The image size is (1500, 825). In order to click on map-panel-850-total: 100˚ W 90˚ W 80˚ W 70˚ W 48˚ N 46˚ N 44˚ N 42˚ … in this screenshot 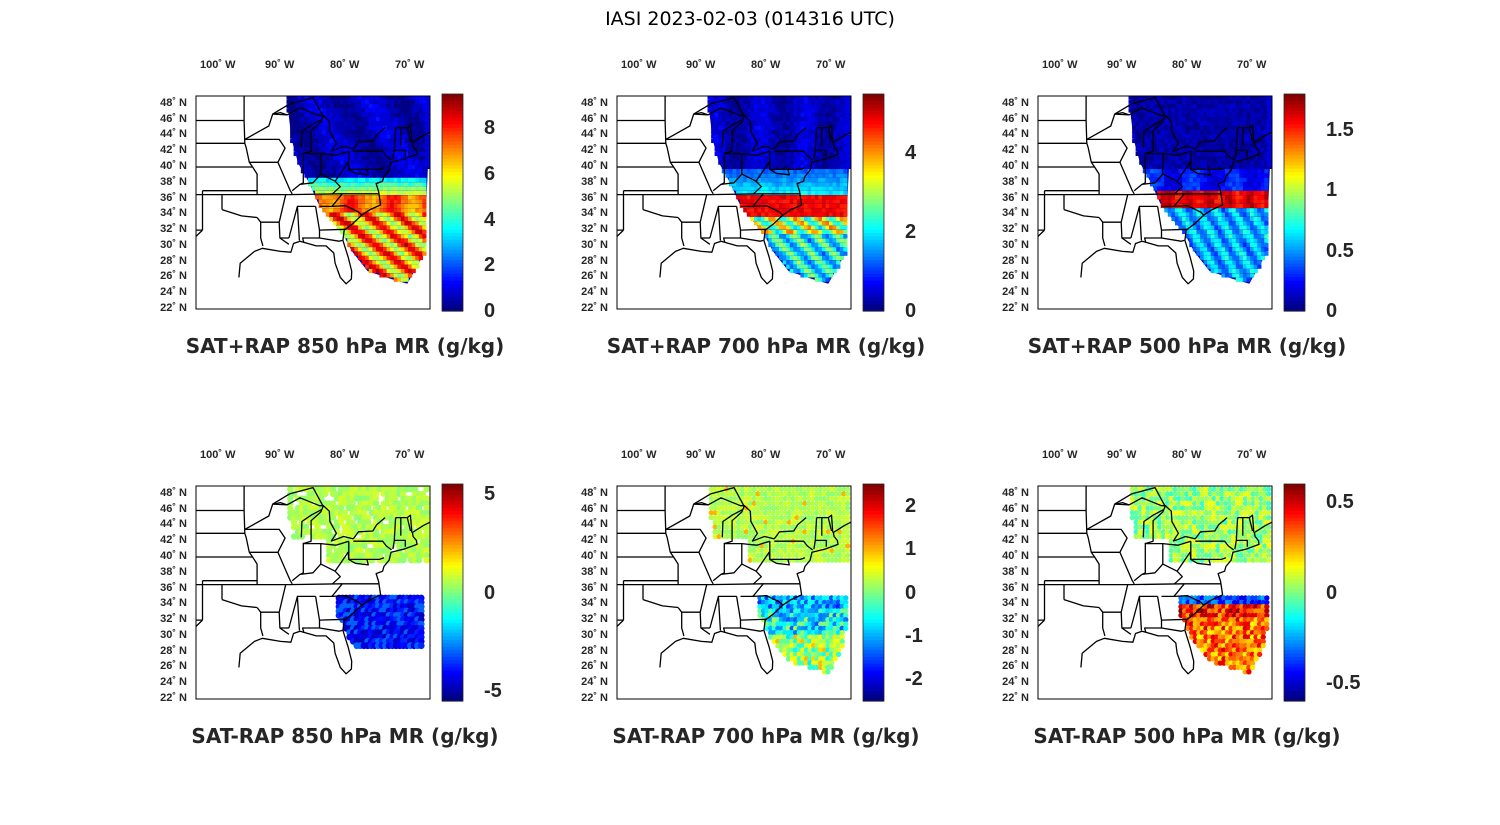, I will do `click(345, 235)`.